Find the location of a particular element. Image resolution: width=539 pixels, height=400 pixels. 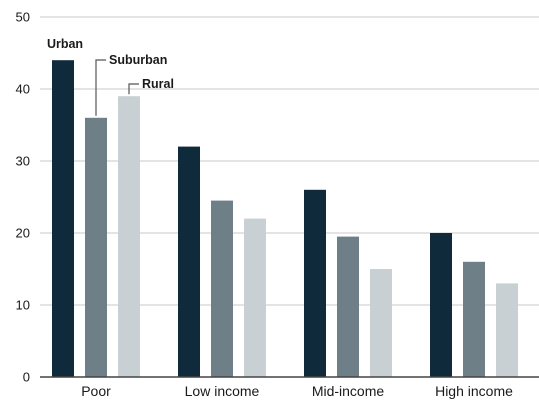

x-category-label: Low income is located at coordinates (222, 391).